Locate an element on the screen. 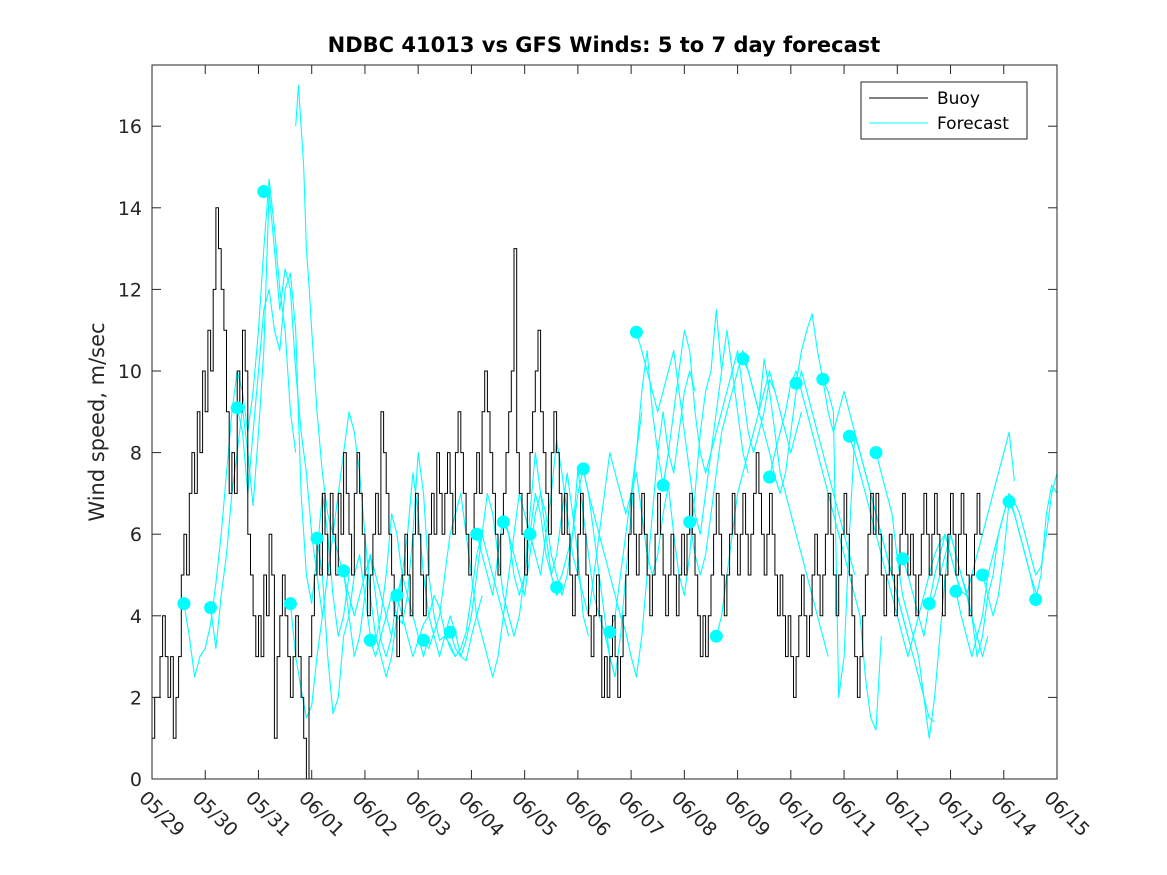  legend-label-buoy: Buoy is located at coordinates (958, 99).